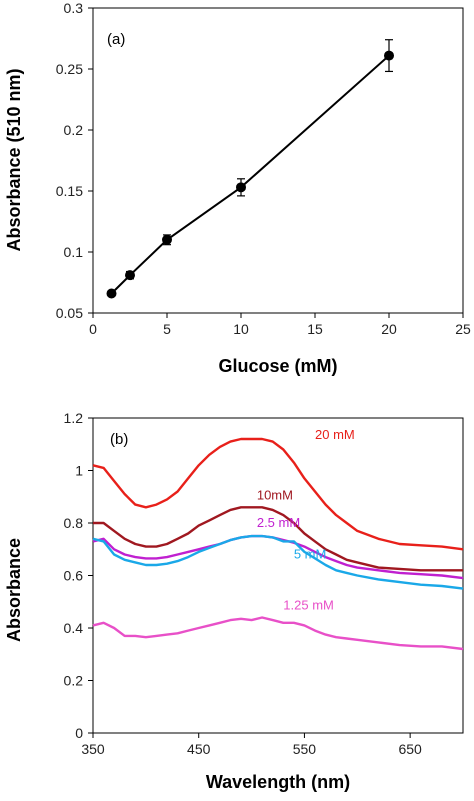 This screenshot has width=474, height=801. I want to click on panel-b-x-tick-label: 450, so click(199, 749).